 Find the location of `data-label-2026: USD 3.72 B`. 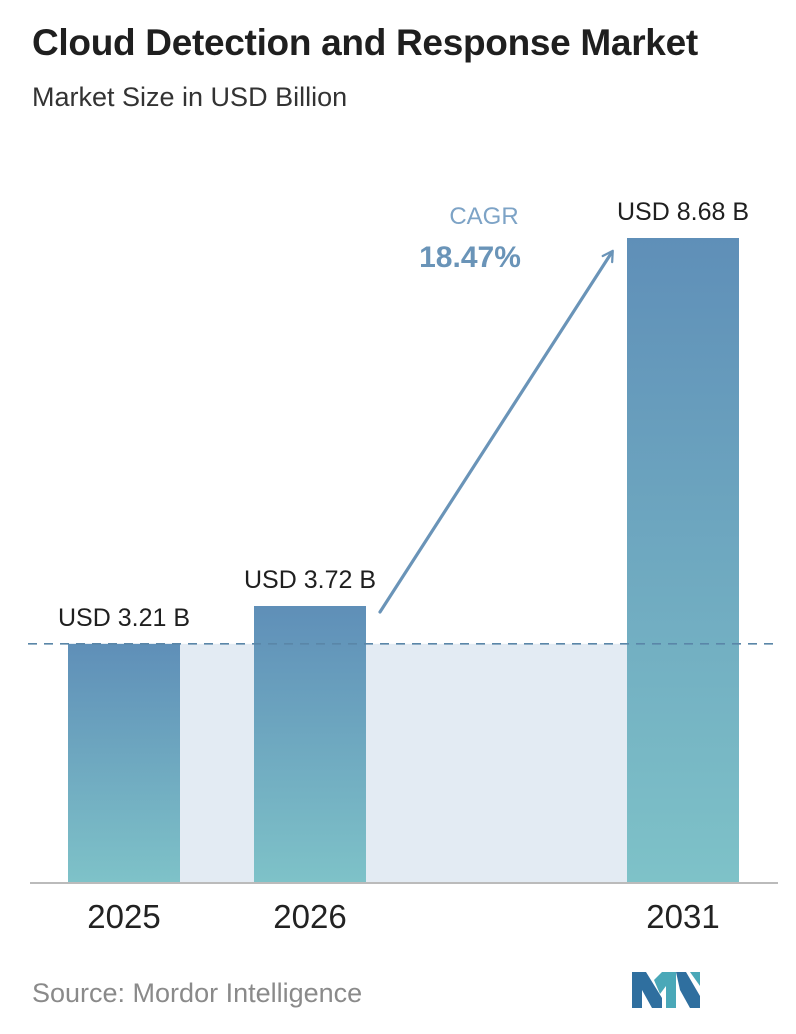

data-label-2026: USD 3.72 B is located at coordinates (310, 580).